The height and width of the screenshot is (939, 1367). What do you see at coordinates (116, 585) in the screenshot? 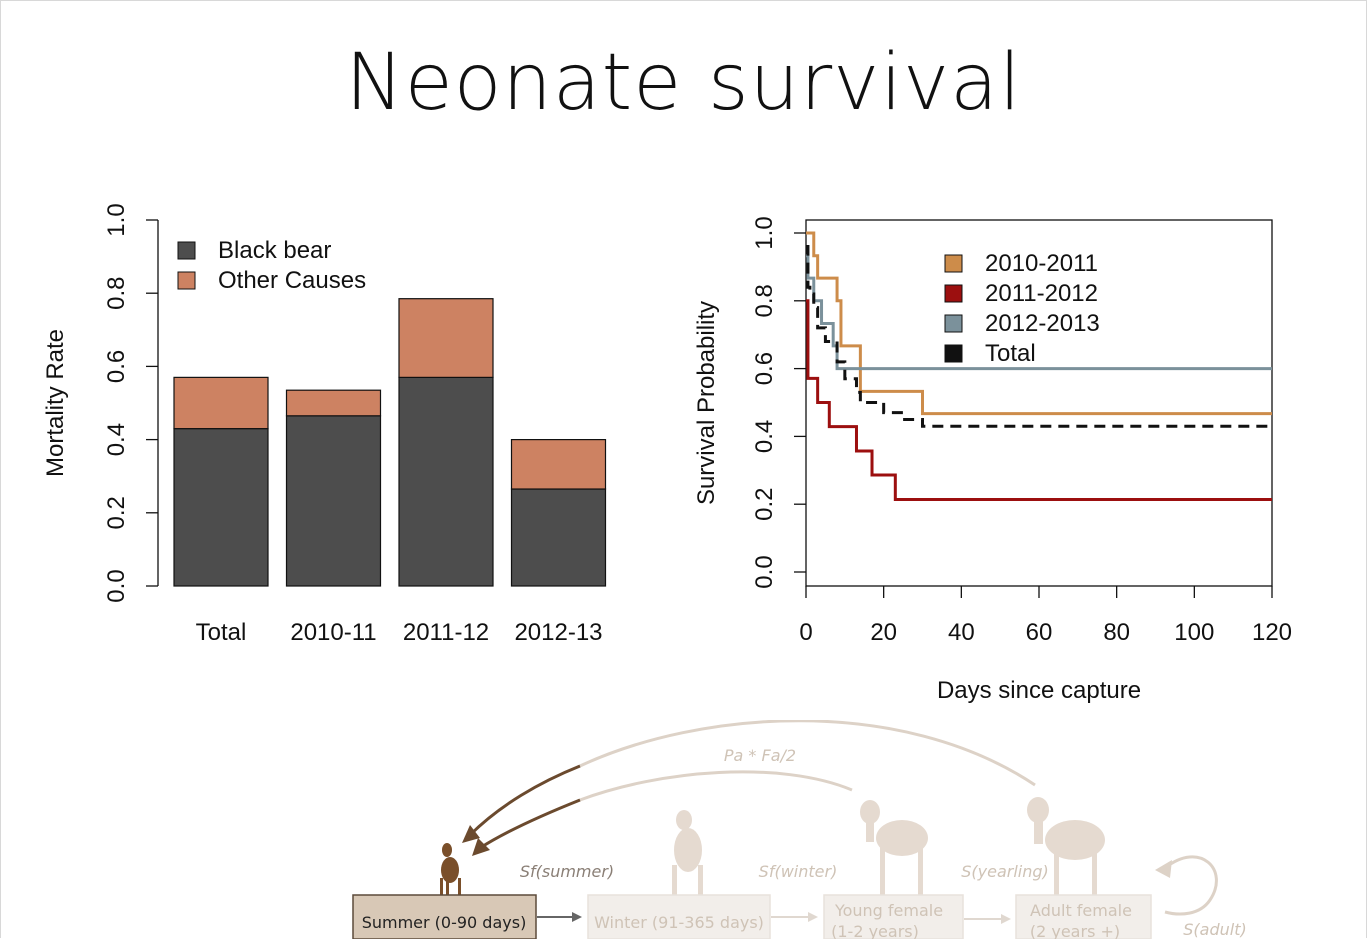
I see `bar-y-tick-label: 0.0` at bounding box center [116, 585].